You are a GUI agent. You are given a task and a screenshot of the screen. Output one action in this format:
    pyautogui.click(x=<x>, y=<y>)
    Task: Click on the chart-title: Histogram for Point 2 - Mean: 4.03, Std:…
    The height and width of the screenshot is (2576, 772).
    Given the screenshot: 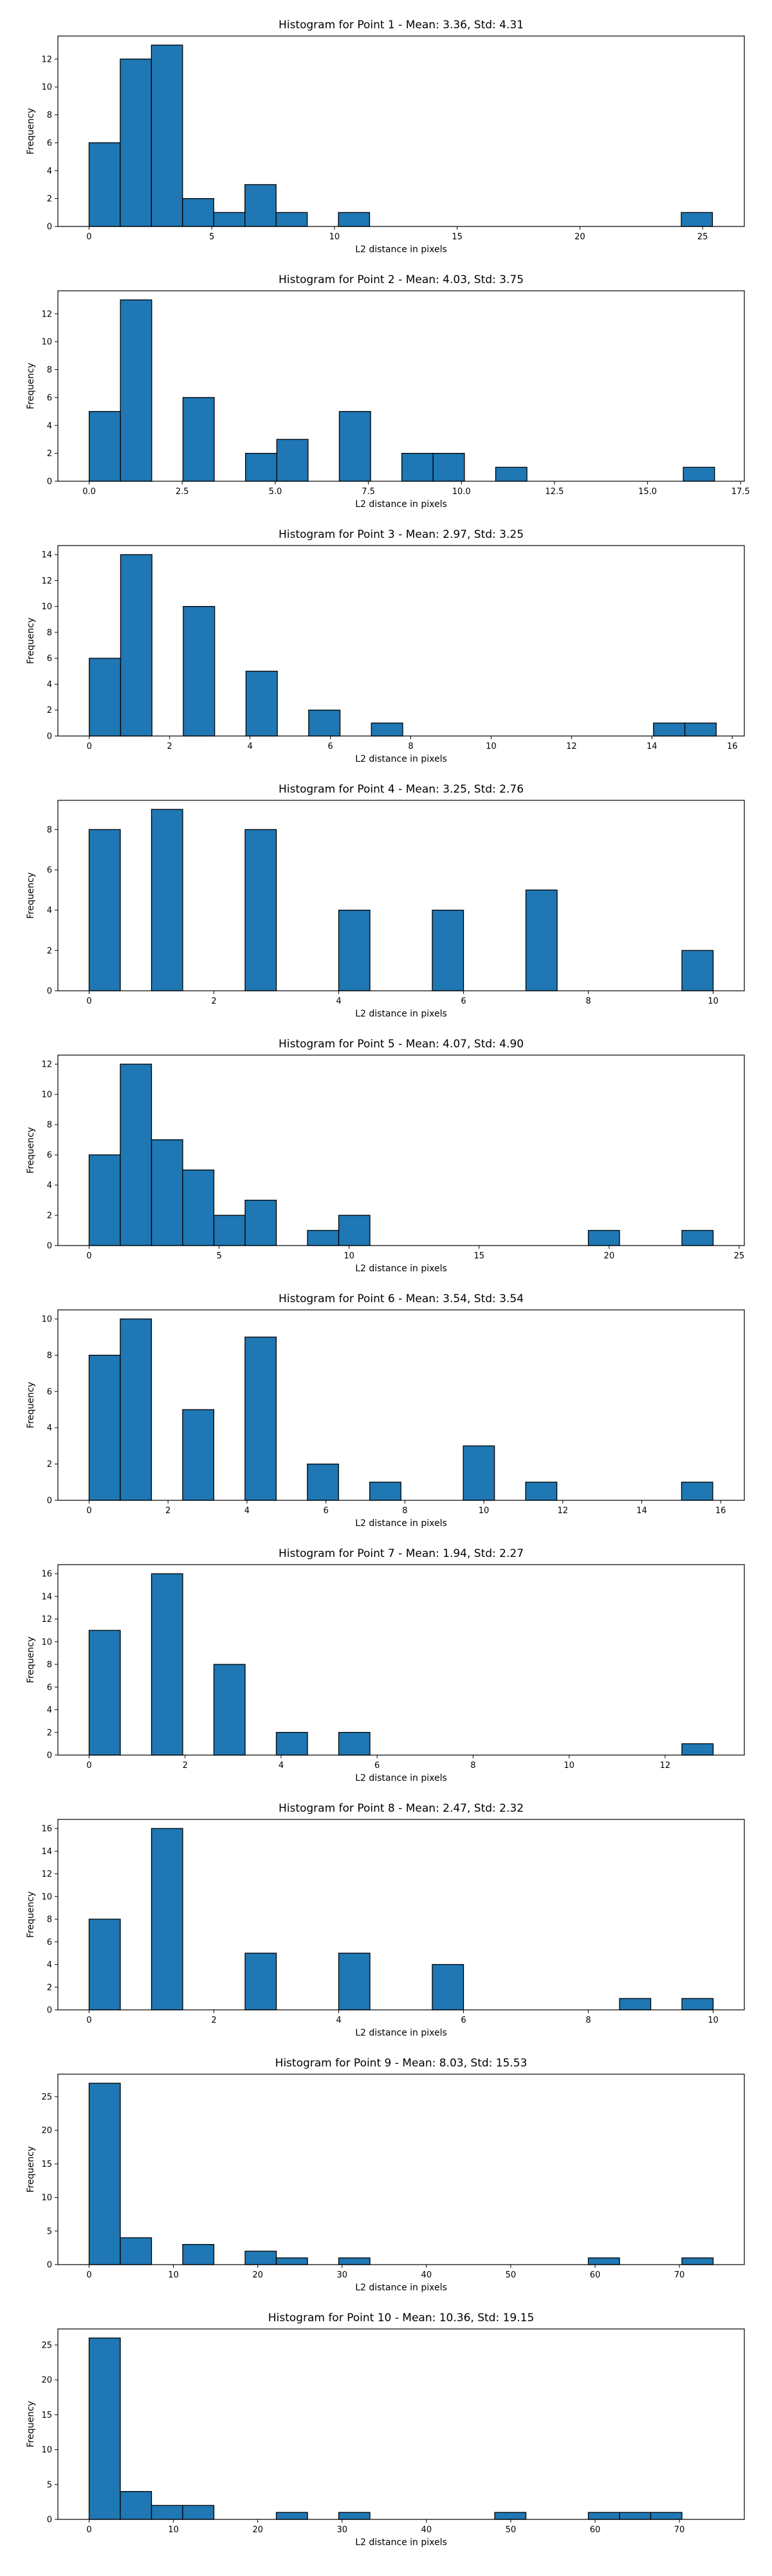 What is the action you would take?
    pyautogui.click(x=401, y=279)
    